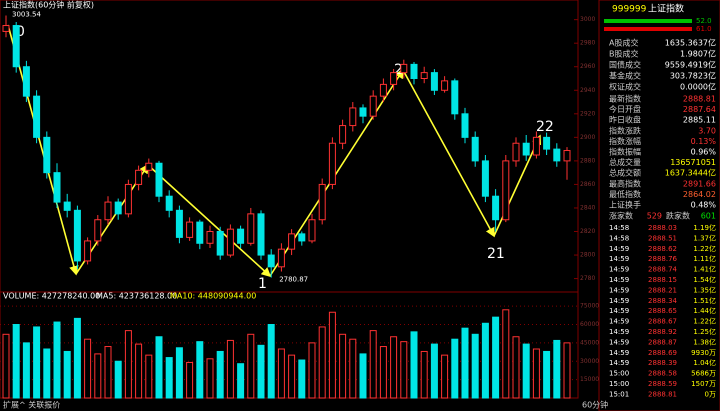 The height and width of the screenshot is (411, 720). What do you see at coordinates (587, 184) in the screenshot?
I see `y-tick-label: 2860` at bounding box center [587, 184].